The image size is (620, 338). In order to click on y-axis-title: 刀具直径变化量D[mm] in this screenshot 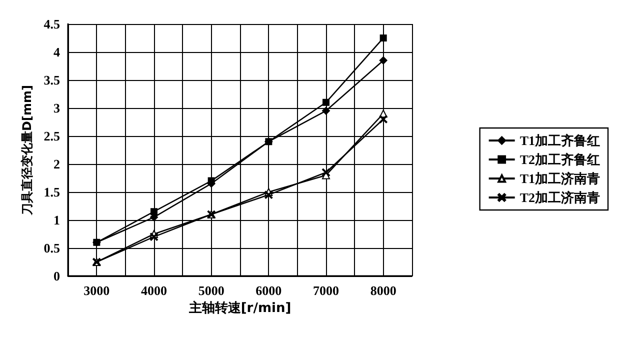, I will do `click(27, 150)`.